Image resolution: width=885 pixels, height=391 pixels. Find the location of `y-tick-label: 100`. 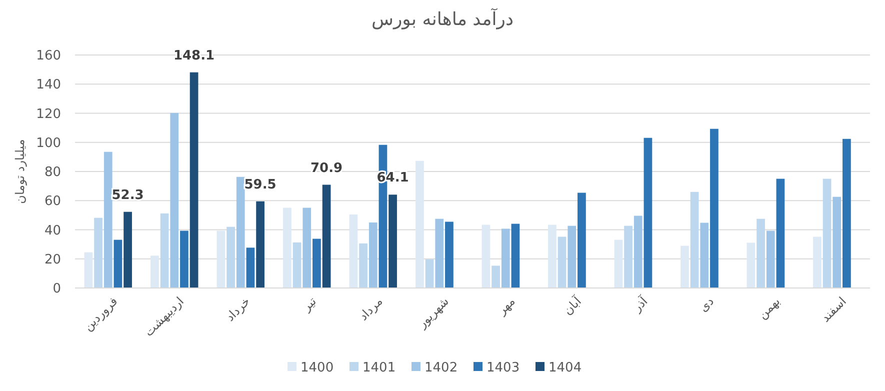

y-tick-label: 100 is located at coordinates (48, 143).